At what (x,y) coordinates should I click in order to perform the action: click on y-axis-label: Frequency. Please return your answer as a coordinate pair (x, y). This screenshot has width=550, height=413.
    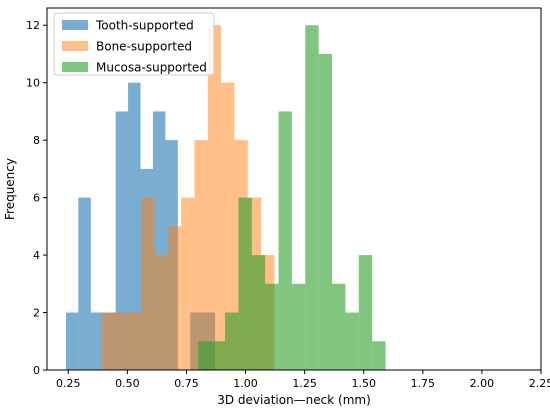
    Looking at the image, I should click on (10, 189).